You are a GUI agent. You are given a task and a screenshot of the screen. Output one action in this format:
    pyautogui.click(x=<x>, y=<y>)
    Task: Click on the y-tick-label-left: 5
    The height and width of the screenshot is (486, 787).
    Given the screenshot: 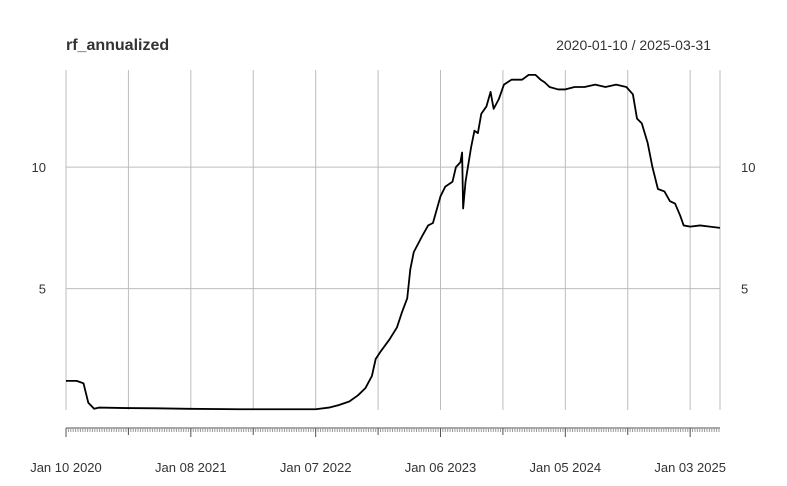 What is the action you would take?
    pyautogui.click(x=42, y=289)
    